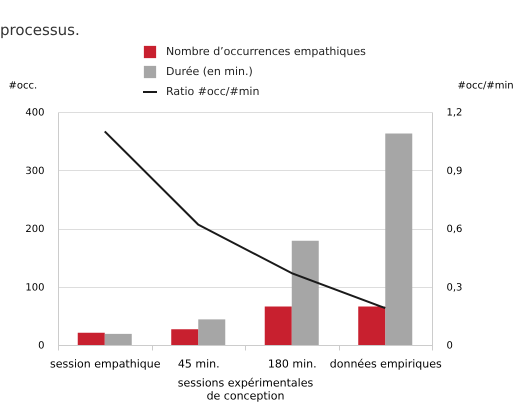 The image size is (520, 403). Describe the element at coordinates (34, 113) in the screenshot. I see `y-tick-label: 400` at that location.